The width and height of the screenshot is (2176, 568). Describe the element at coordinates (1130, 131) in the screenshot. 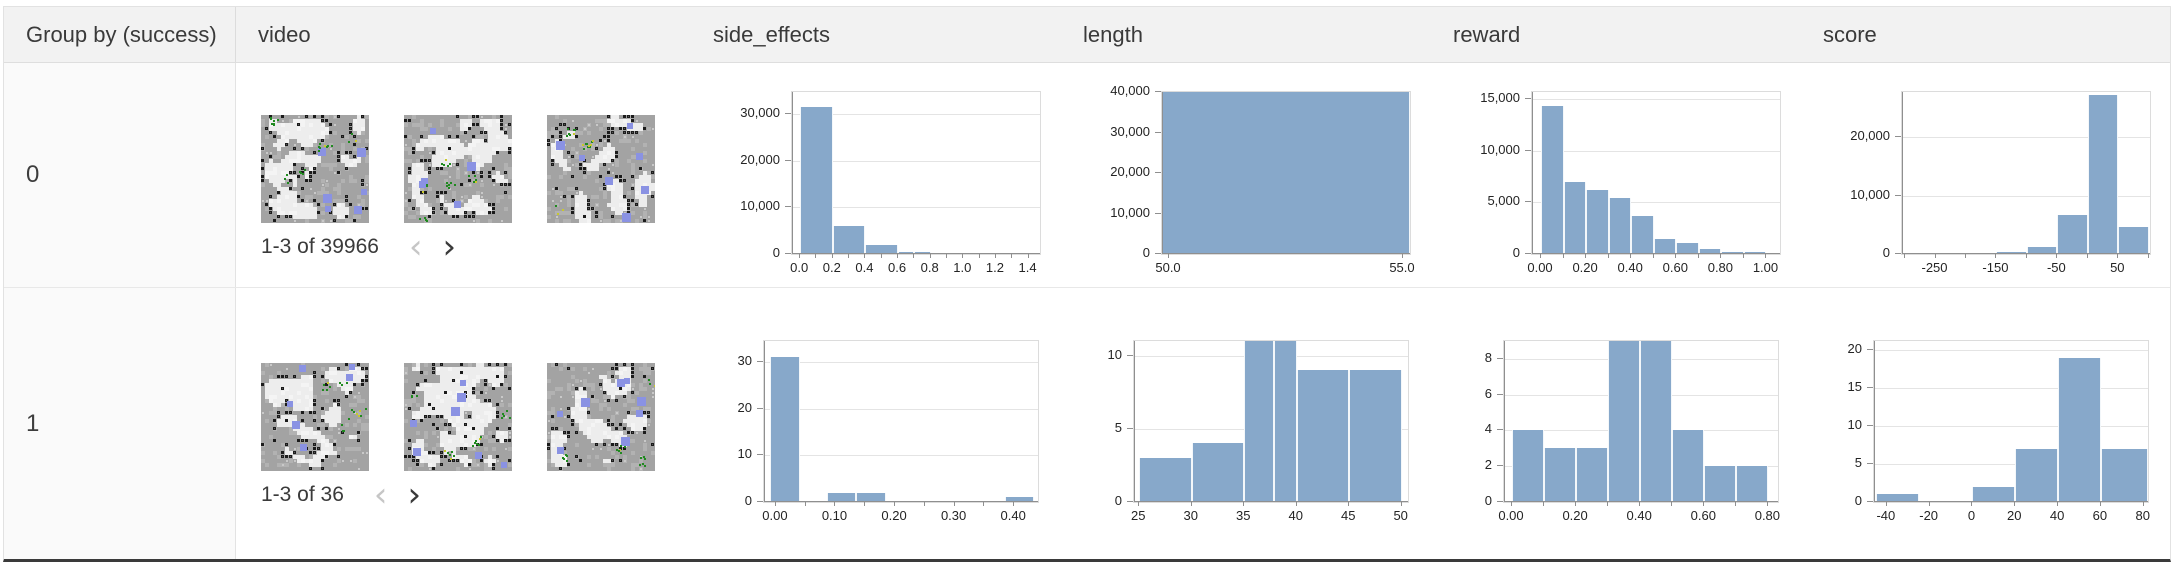

I see `y-tick-label: 30,000` at that location.